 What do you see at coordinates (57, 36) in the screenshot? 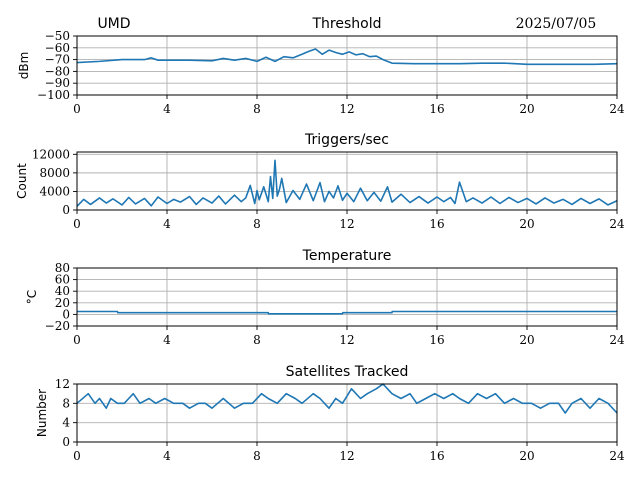
I see `y-tick-label: −50` at bounding box center [57, 36].